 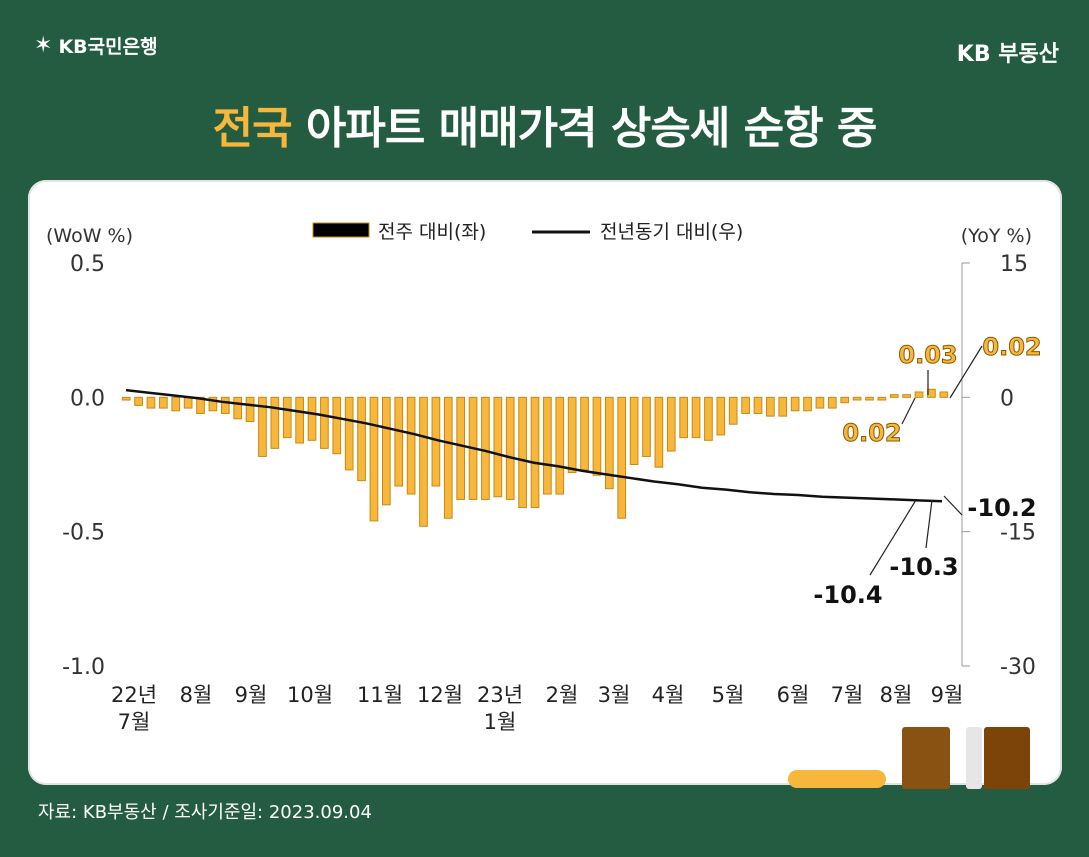 I want to click on kb-star-icon: ✶, so click(x=43, y=45).